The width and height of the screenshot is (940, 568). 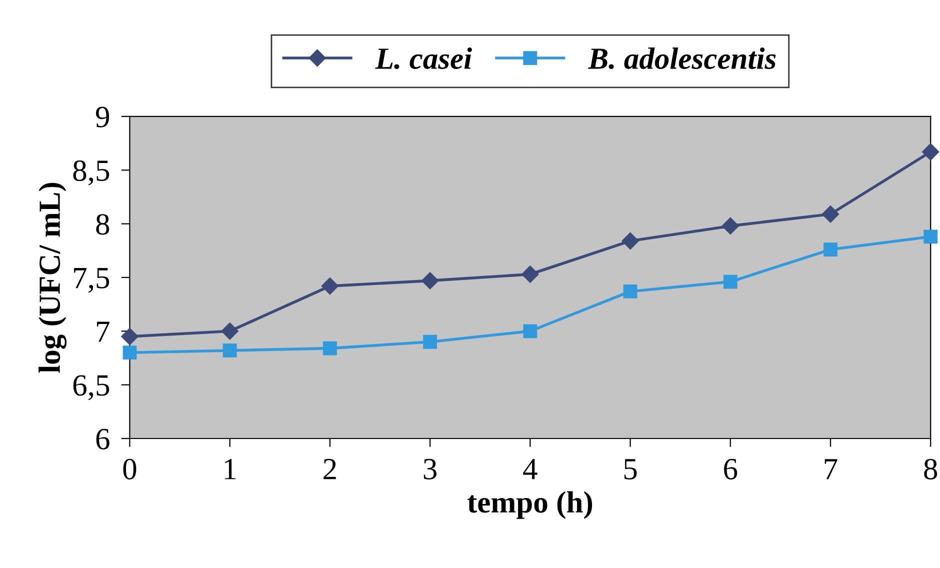 What do you see at coordinates (731, 469) in the screenshot?
I see `x-tick-label: 6` at bounding box center [731, 469].